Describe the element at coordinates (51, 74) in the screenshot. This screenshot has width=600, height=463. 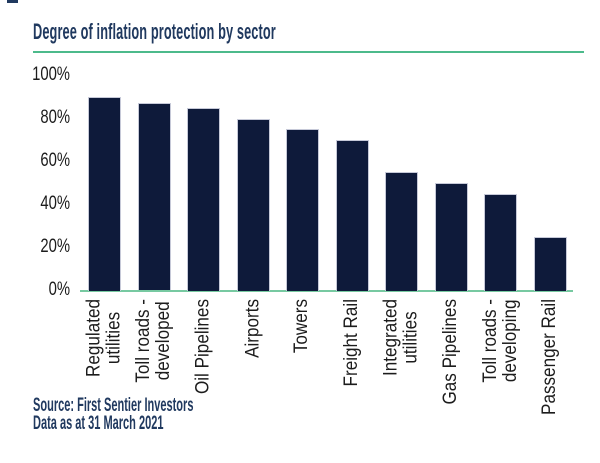
I see `y-axis-tick-label: 100%` at that location.